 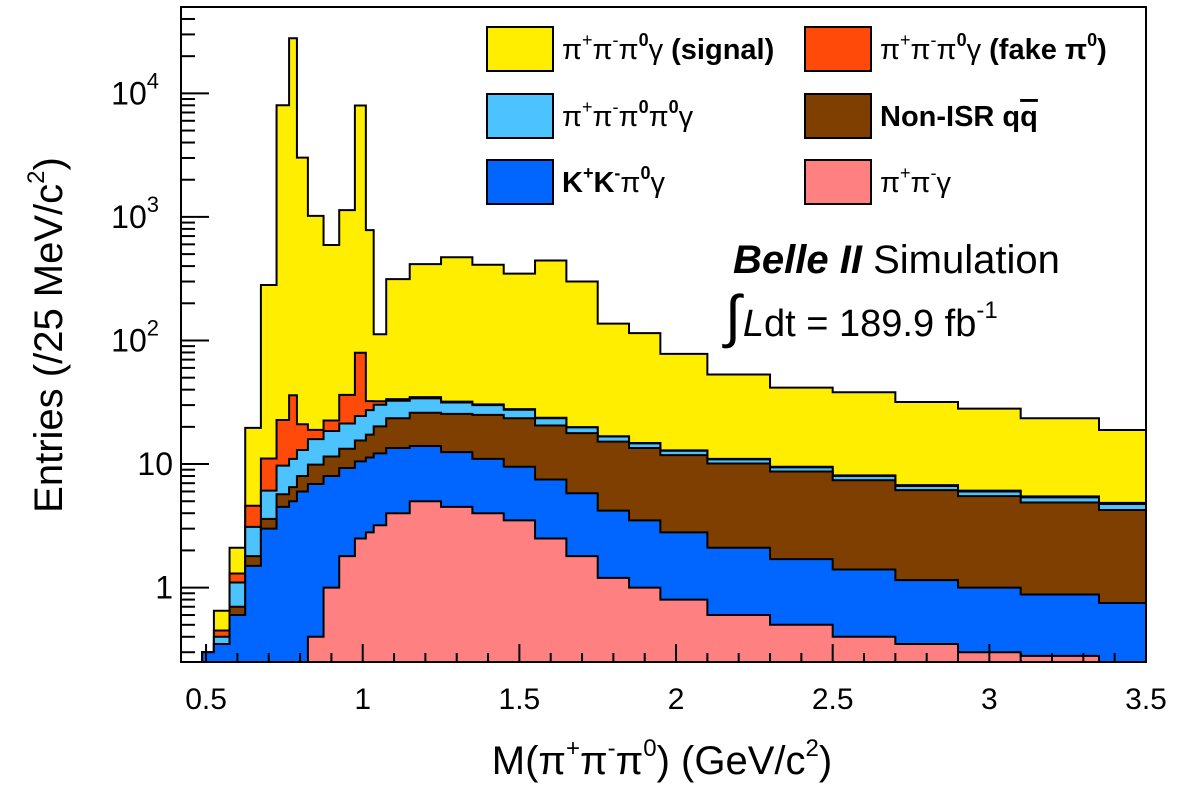 I want to click on legend-entry: π+π-π0γ (fake π0), so click(x=955, y=49).